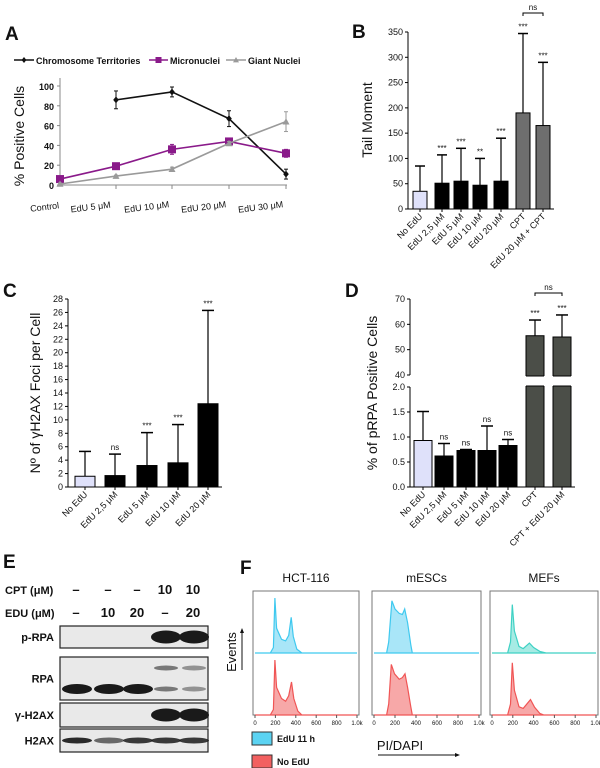  What do you see at coordinates (30, 614) in the screenshot?
I see `condition-label: EDU (μM)` at bounding box center [30, 614].